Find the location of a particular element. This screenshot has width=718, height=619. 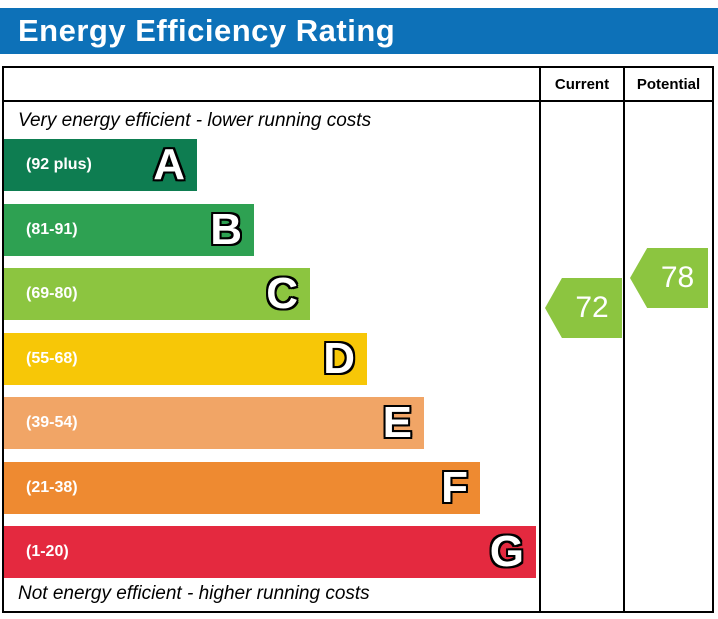

header-cell-current: Current is located at coordinates (583, 84).